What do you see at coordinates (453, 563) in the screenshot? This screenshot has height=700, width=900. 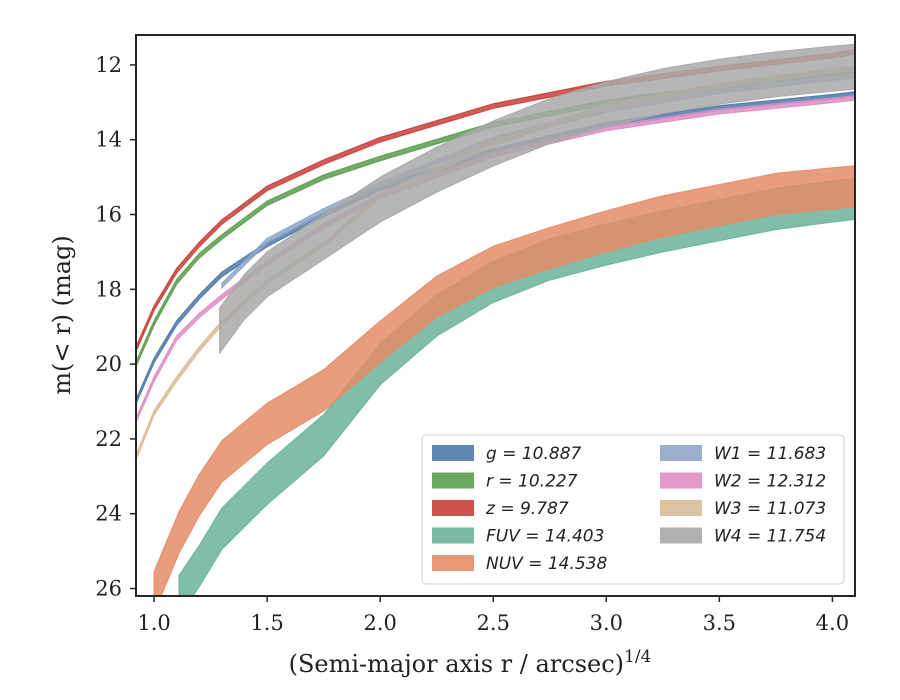 I see `legend-swatch-nuv` at bounding box center [453, 563].